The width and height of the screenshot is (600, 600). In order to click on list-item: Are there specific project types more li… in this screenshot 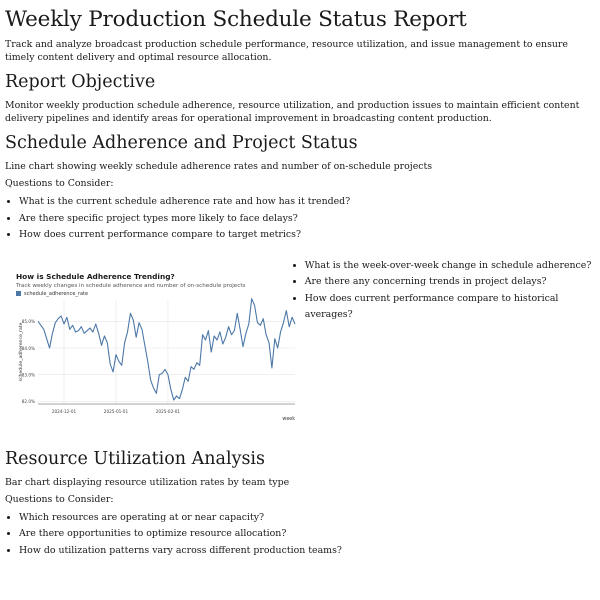, I will do `click(307, 219)`.